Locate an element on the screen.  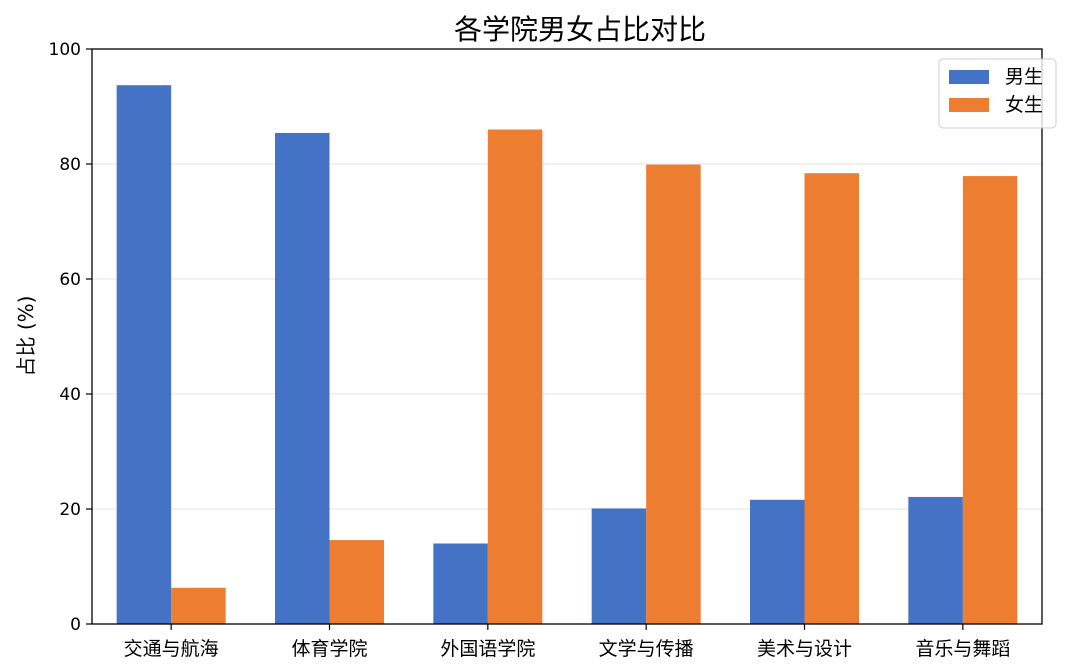
y-tick-label: 20 is located at coordinates (70, 510).